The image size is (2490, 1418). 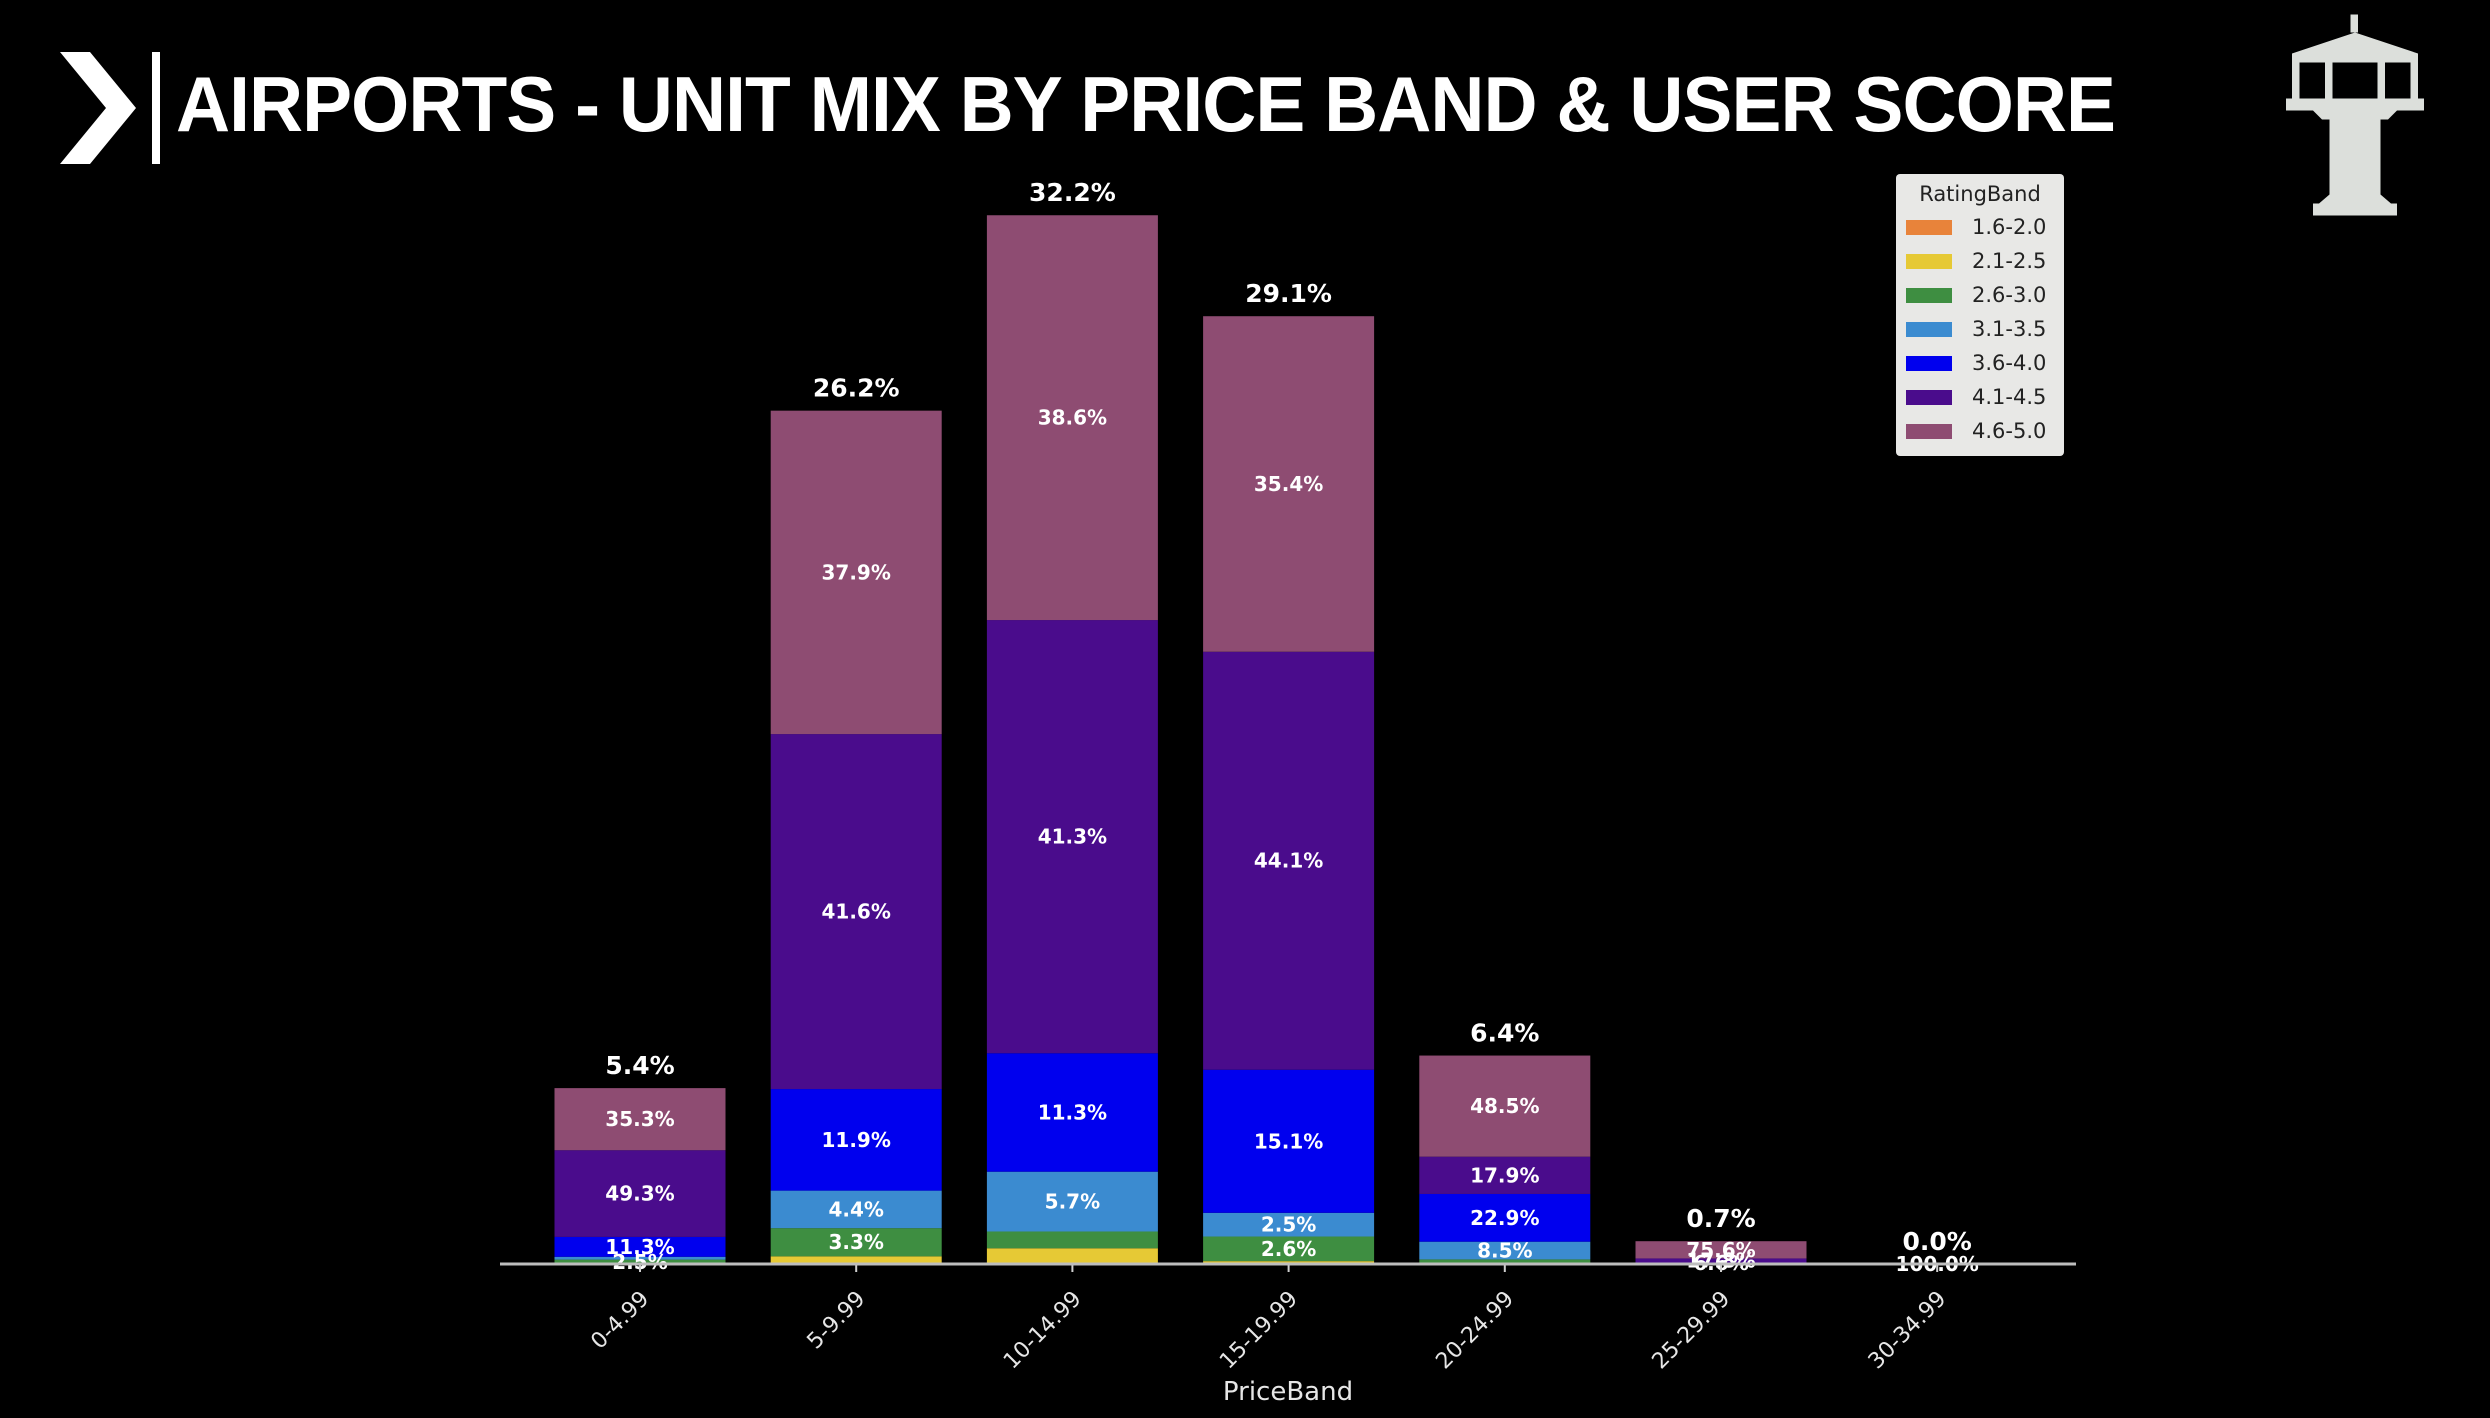 I want to click on x-tick-label: 30-34.99, so click(x=1908, y=1331).